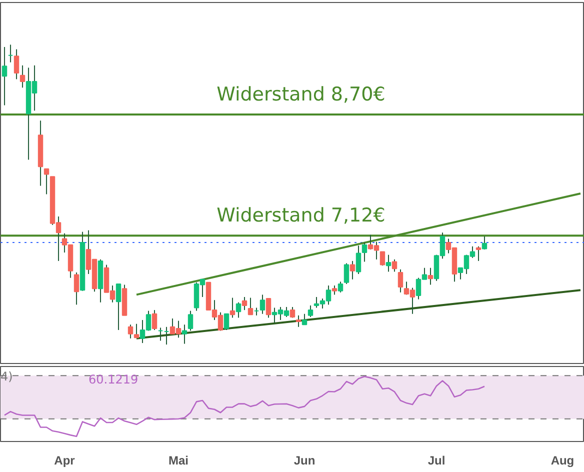  What do you see at coordinates (301, 94) in the screenshot?
I see `ref-line-label: Widerstand 8,70€` at bounding box center [301, 94].